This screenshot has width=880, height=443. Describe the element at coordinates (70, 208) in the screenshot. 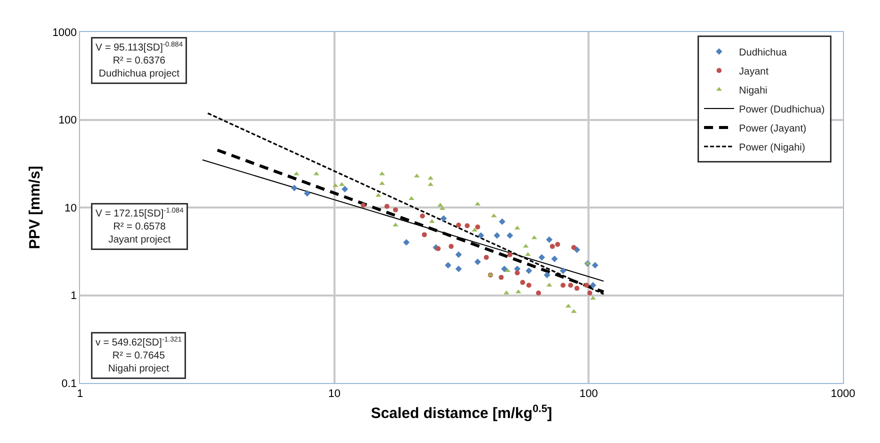

I see `y-tick-label: 10` at that location.